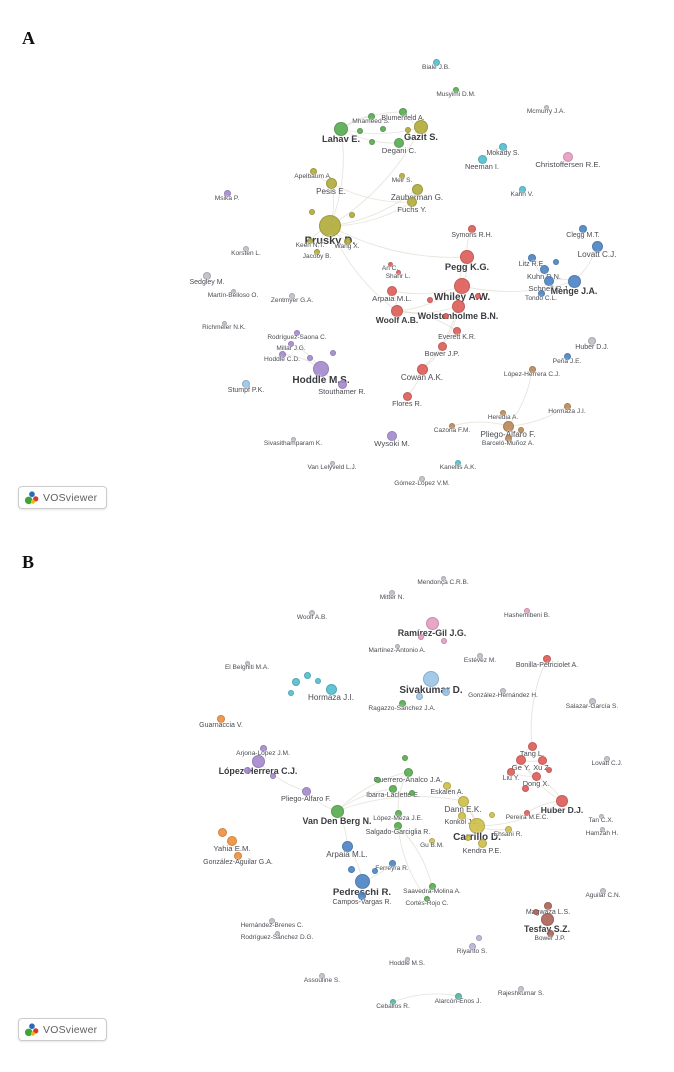 This screenshot has height=1072, width=674. Describe the element at coordinates (293, 443) in the screenshot. I see `node-label: Sivasithamparam K.` at that location.